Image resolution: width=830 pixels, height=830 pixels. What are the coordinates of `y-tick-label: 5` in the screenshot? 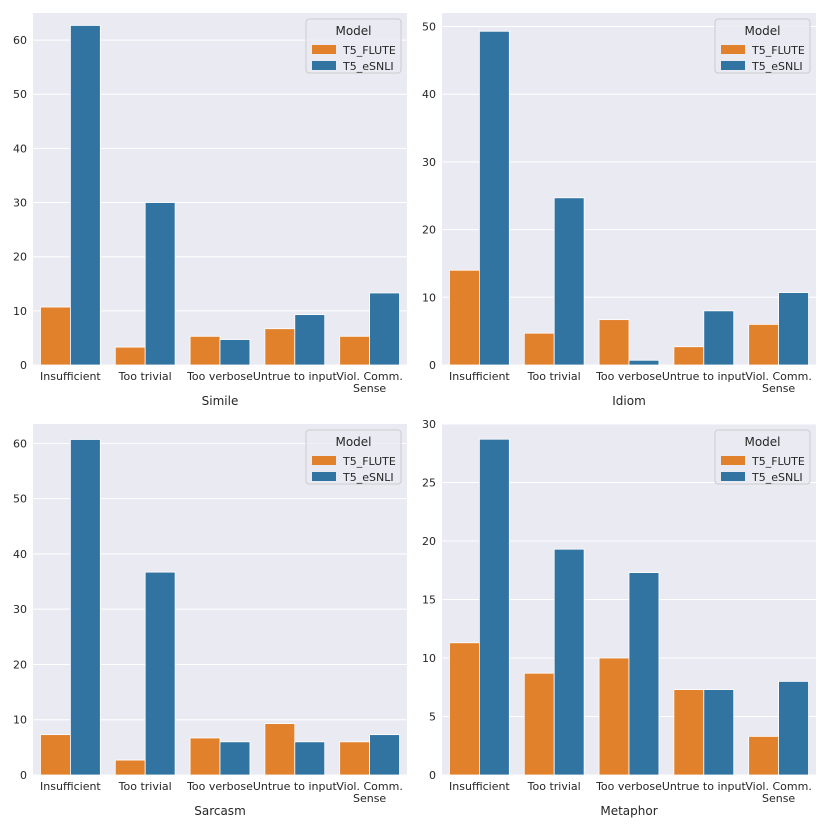 It's located at (432, 717).